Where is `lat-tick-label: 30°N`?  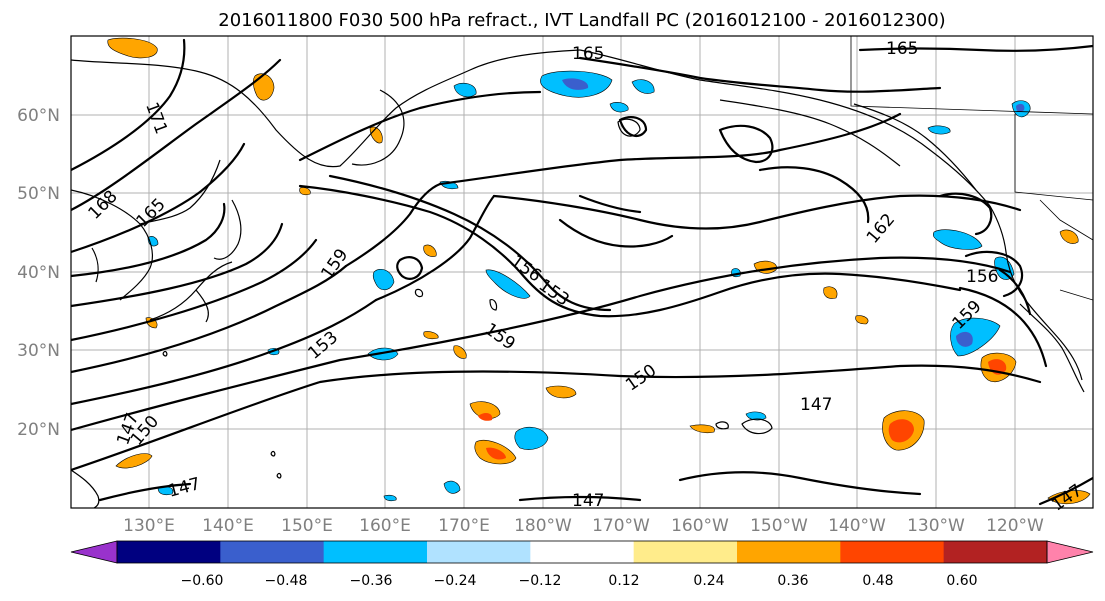 lat-tick-label: 30°N is located at coordinates (38, 351).